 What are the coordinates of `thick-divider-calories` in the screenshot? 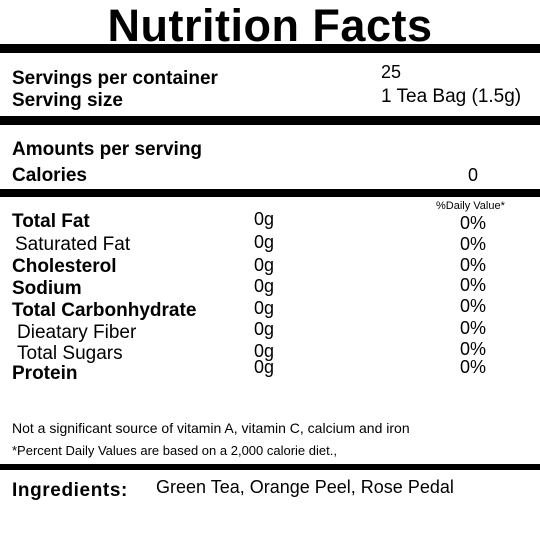 It's located at (270, 193).